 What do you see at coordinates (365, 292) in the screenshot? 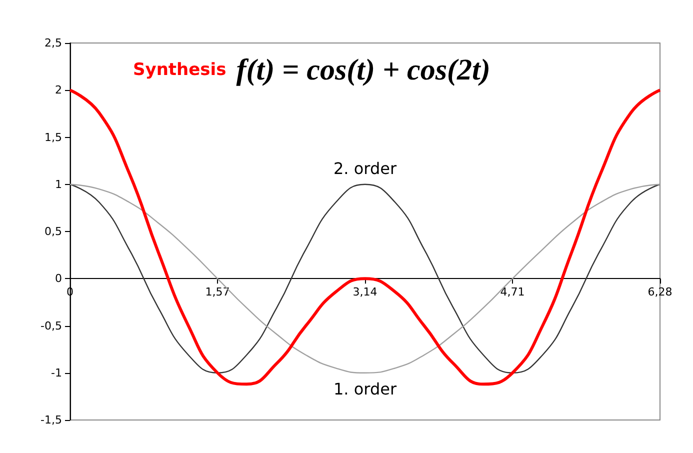
I see `x-tick-label: 3,14` at bounding box center [365, 292].